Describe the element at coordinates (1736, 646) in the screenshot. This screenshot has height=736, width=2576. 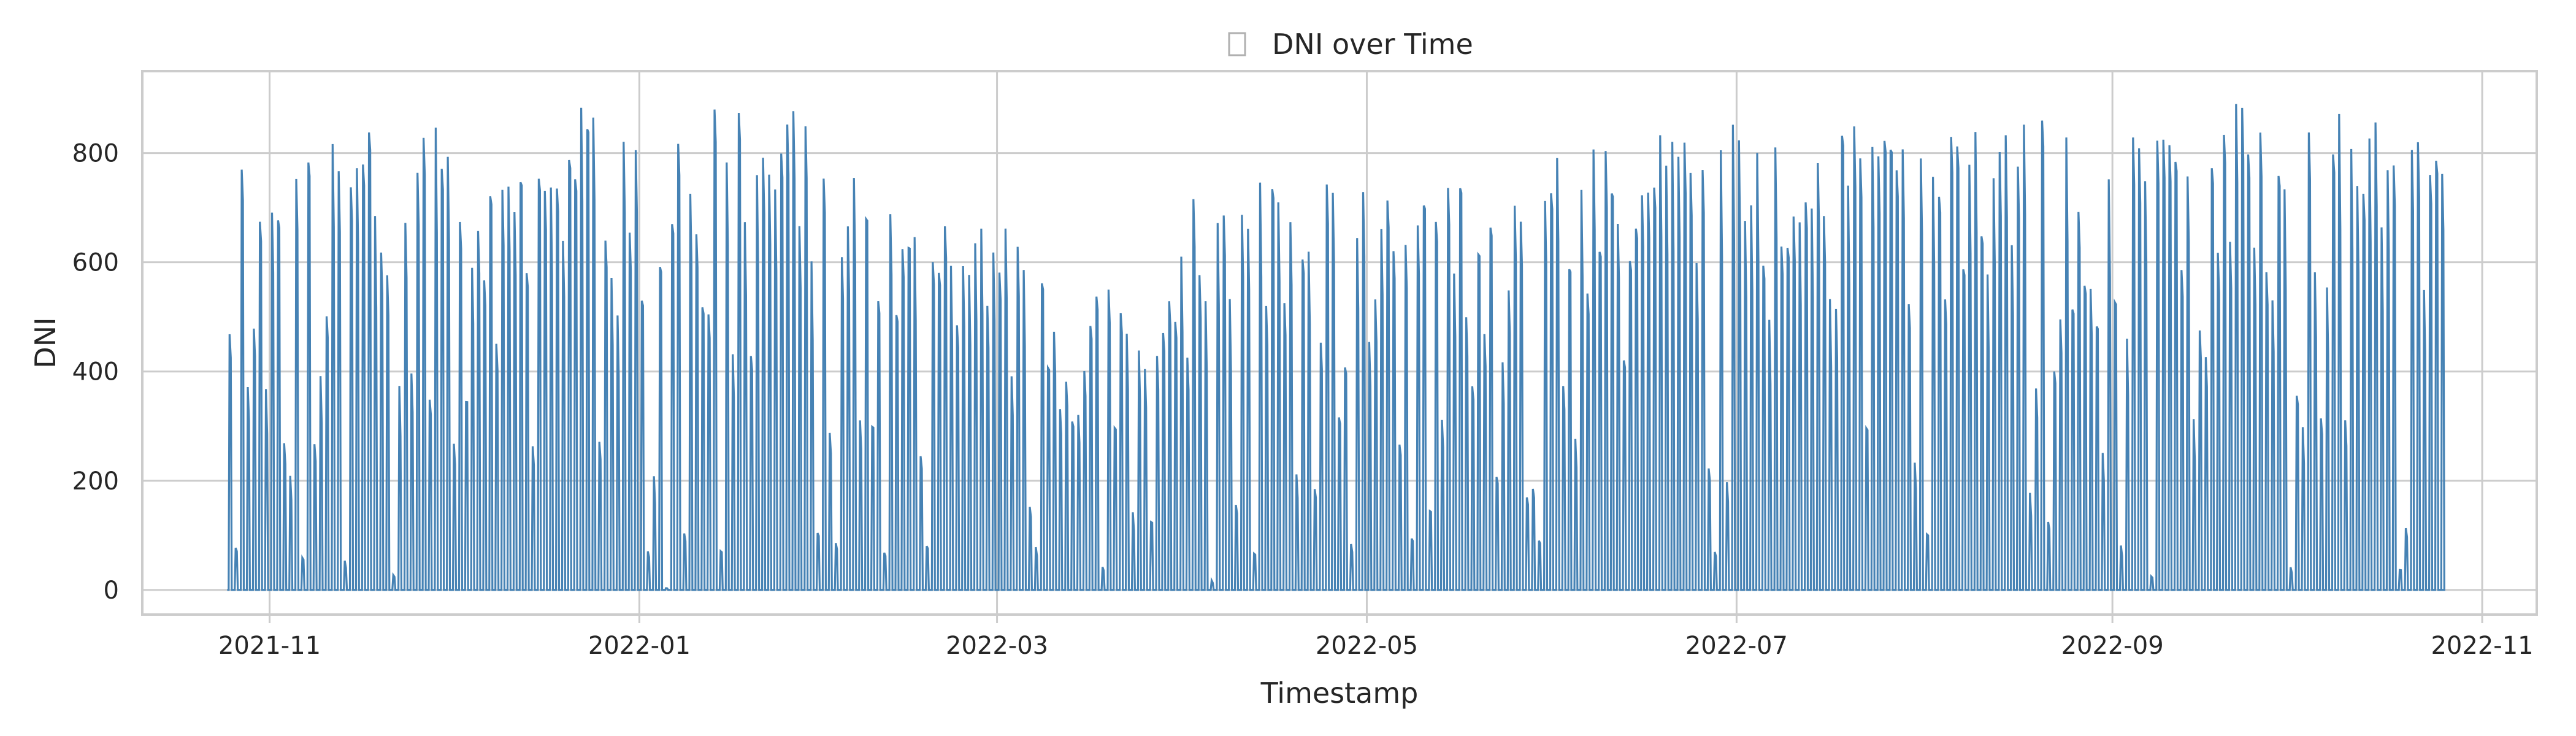
I see `x-tick-label: 2022-07` at that location.